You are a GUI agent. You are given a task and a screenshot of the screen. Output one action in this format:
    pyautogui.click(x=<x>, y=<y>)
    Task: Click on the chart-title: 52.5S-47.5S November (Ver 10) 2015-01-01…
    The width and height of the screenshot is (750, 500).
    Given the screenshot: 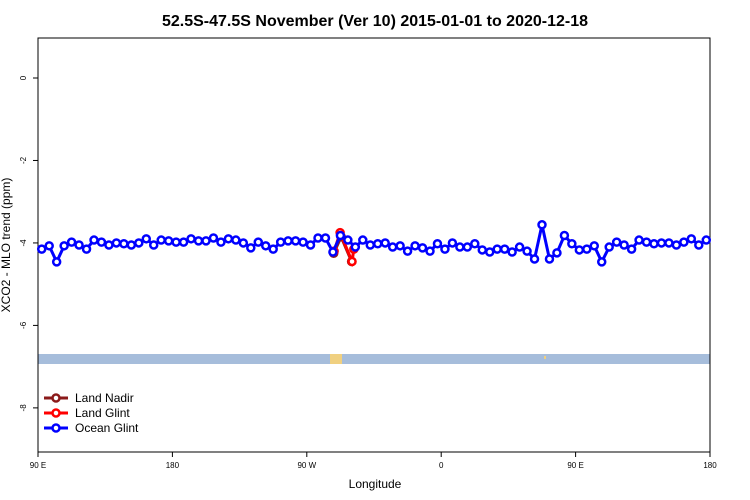 What is the action you would take?
    pyautogui.click(x=375, y=21)
    